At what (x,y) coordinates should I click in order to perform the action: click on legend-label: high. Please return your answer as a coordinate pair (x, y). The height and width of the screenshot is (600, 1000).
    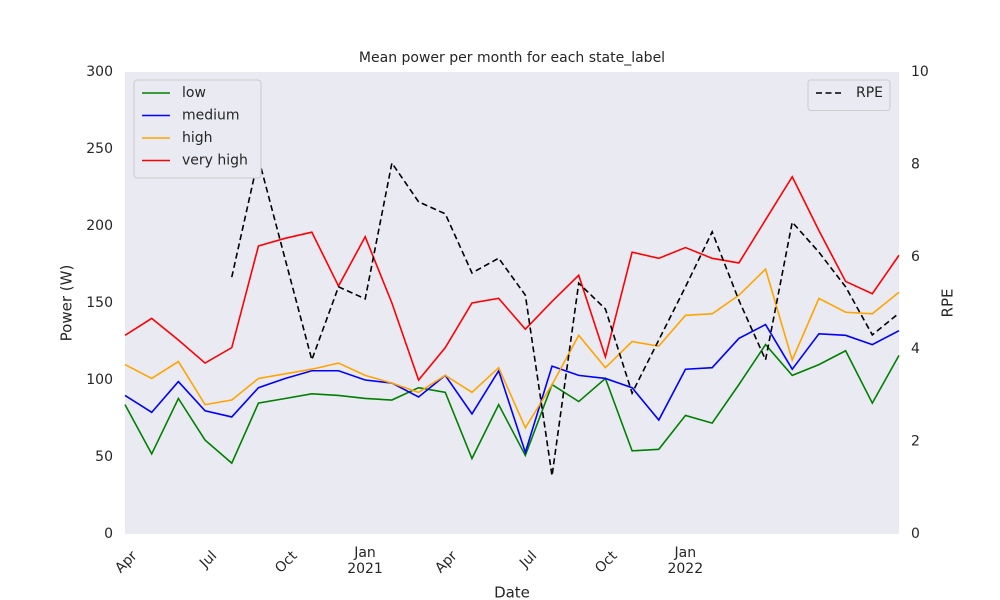
    Looking at the image, I should click on (197, 138).